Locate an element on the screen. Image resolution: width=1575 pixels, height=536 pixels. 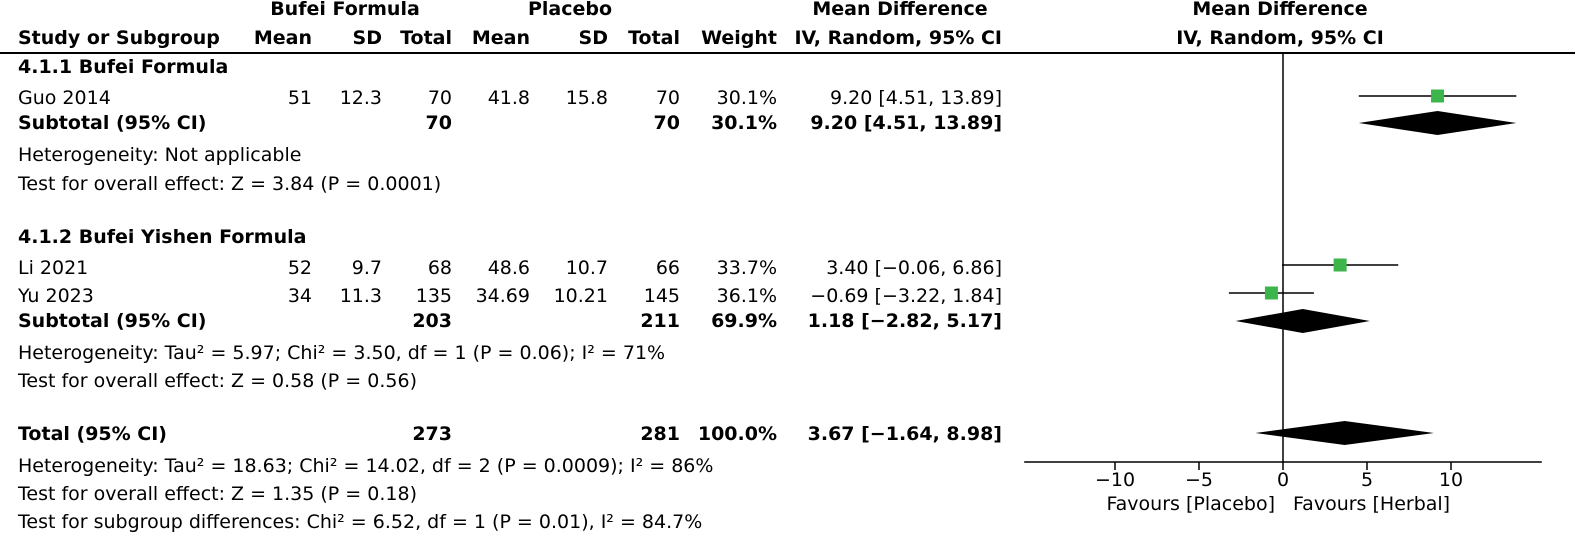
subtotal-total2: 70 is located at coordinates (666, 123).